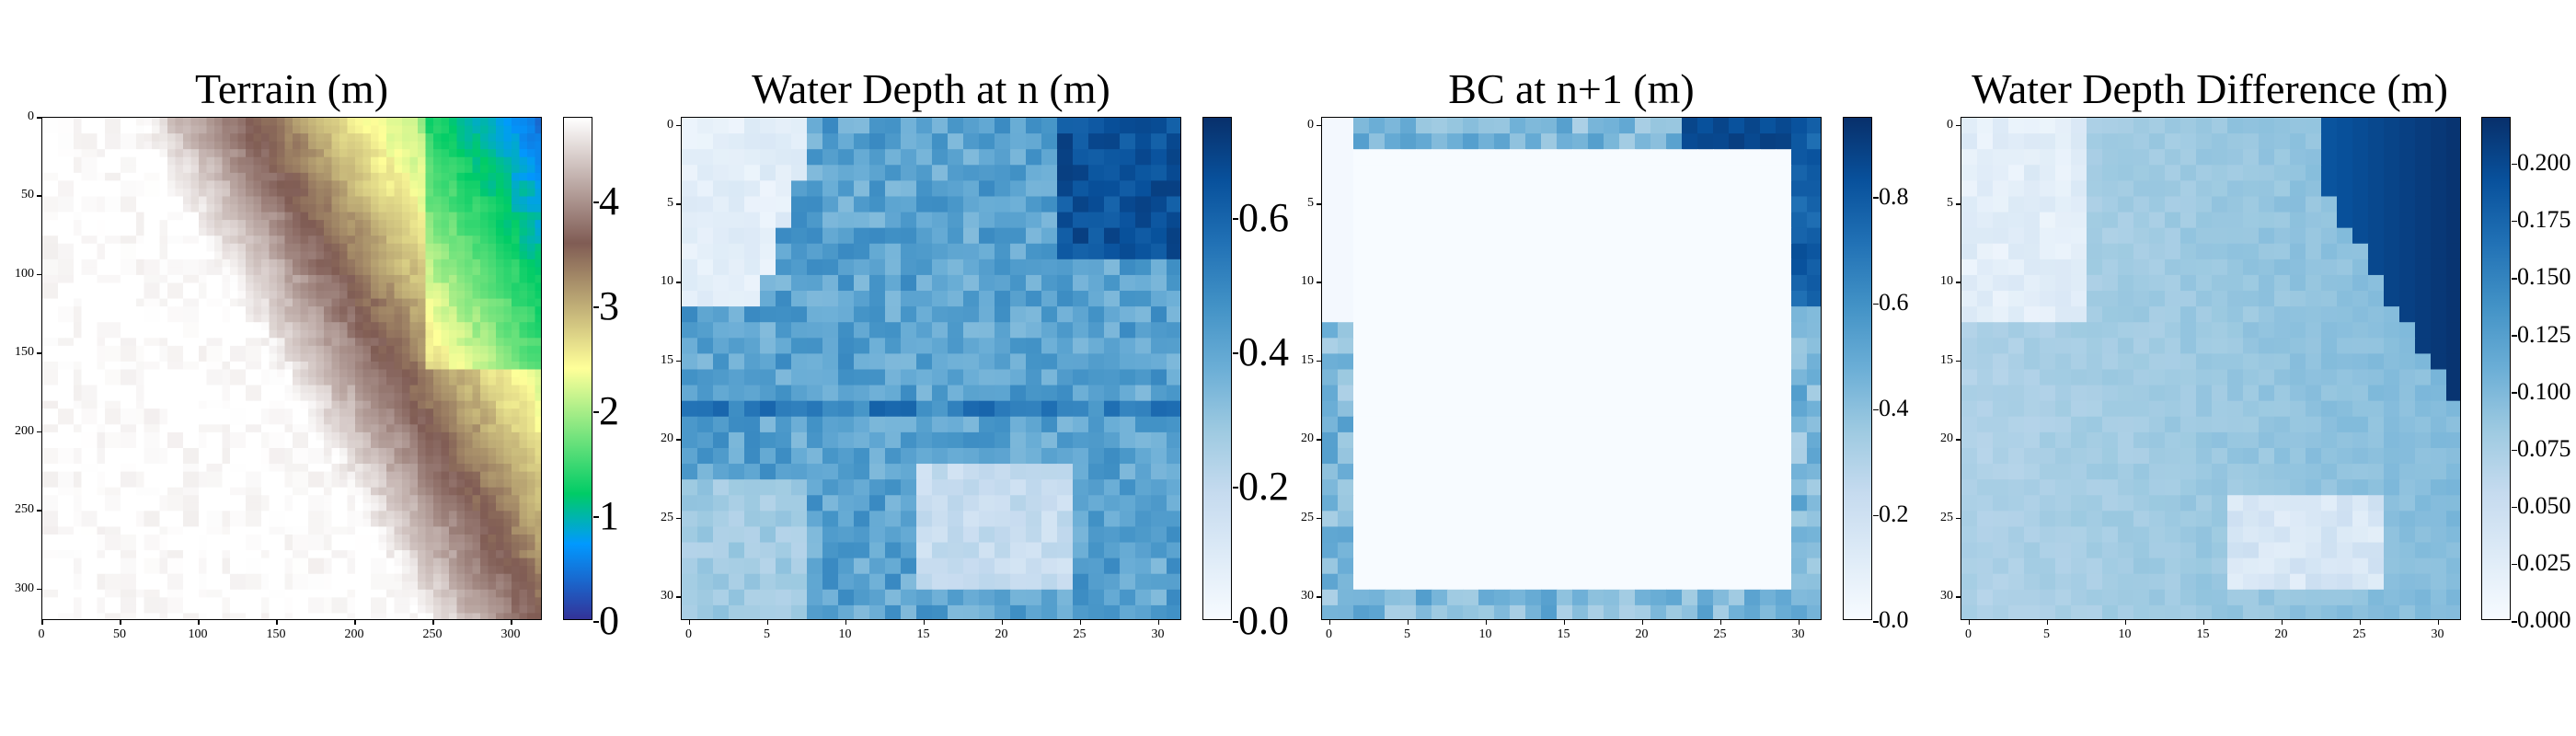 The image size is (2576, 736). Describe the element at coordinates (39, 274) in the screenshot. I see `y-tick-mark` at that location.